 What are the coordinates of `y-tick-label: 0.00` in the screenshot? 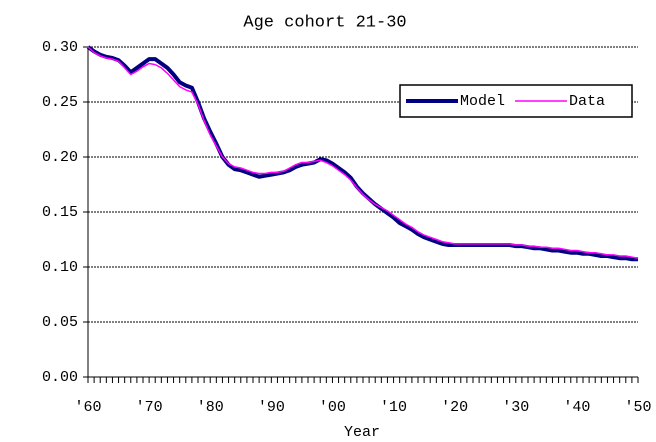 It's located at (60, 377).